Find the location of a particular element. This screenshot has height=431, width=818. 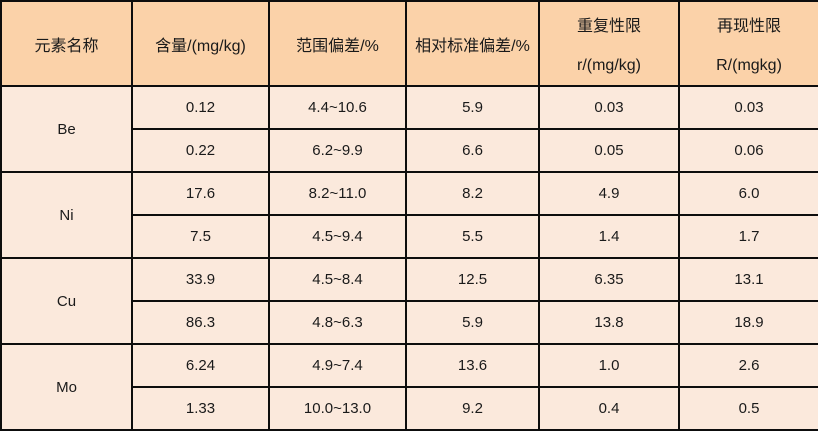

data-cell: 6.2~9.9 is located at coordinates (337, 150).